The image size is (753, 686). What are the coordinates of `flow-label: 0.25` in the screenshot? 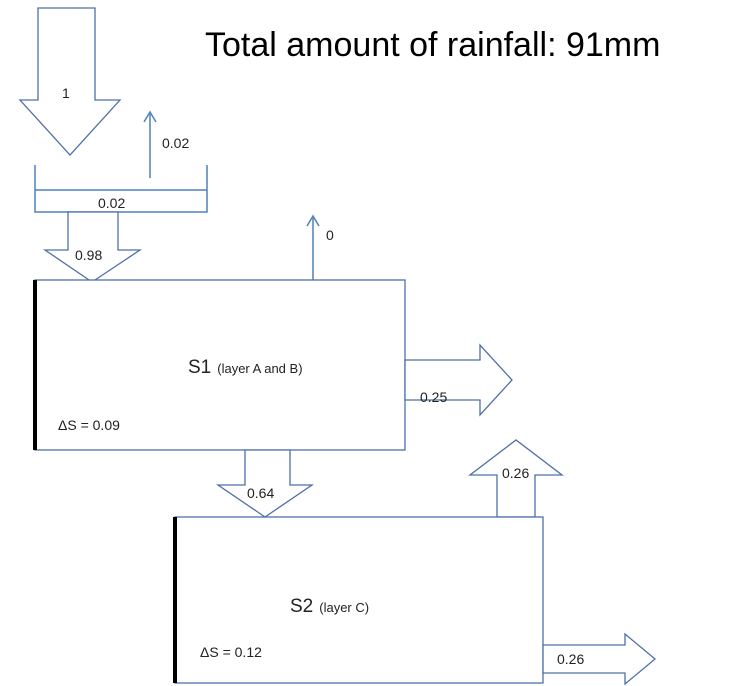 It's located at (433, 397).